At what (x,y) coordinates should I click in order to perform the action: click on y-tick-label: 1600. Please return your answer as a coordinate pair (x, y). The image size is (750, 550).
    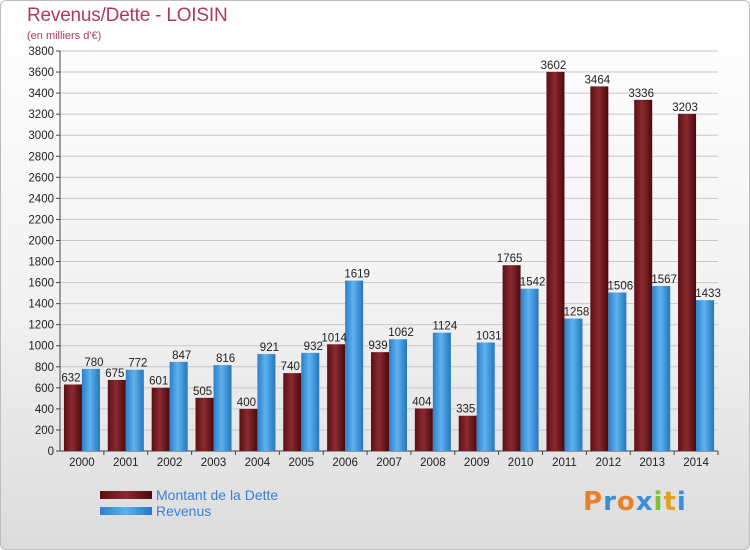
    Looking at the image, I should click on (41, 284).